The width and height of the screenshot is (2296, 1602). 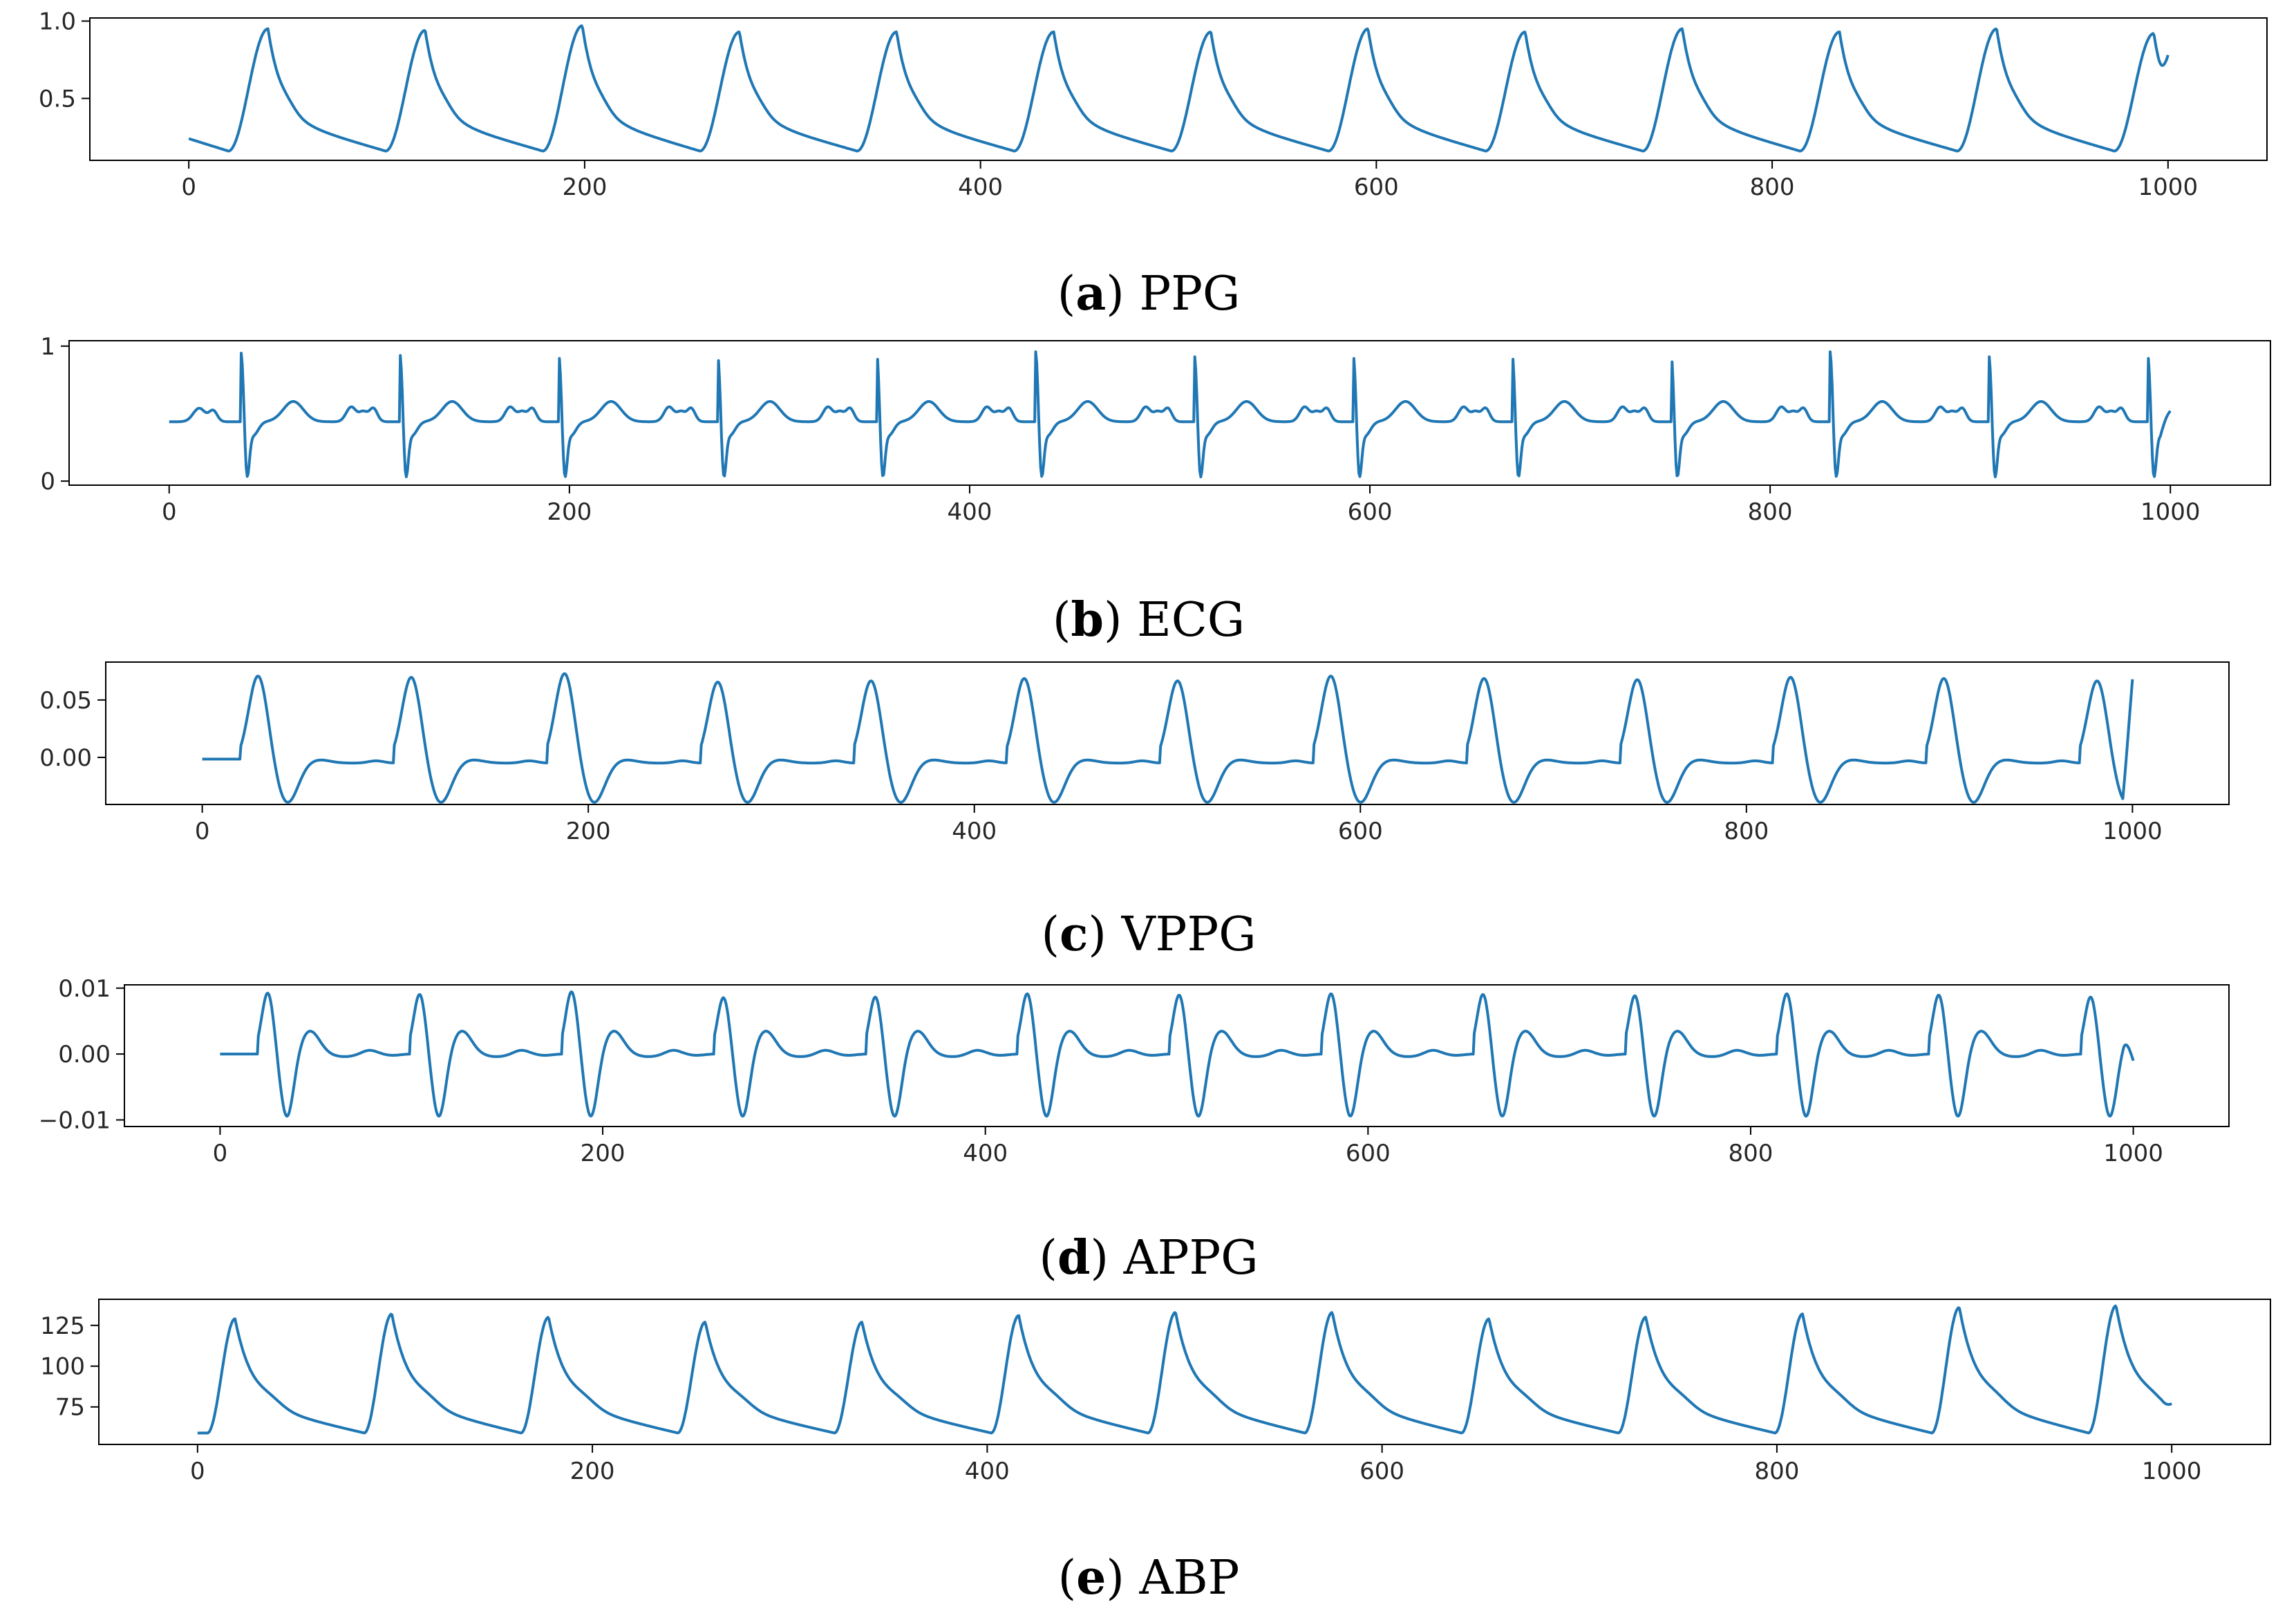 What do you see at coordinates (75, 1120) in the screenshot?
I see `y-tick-label: −0.01` at bounding box center [75, 1120].